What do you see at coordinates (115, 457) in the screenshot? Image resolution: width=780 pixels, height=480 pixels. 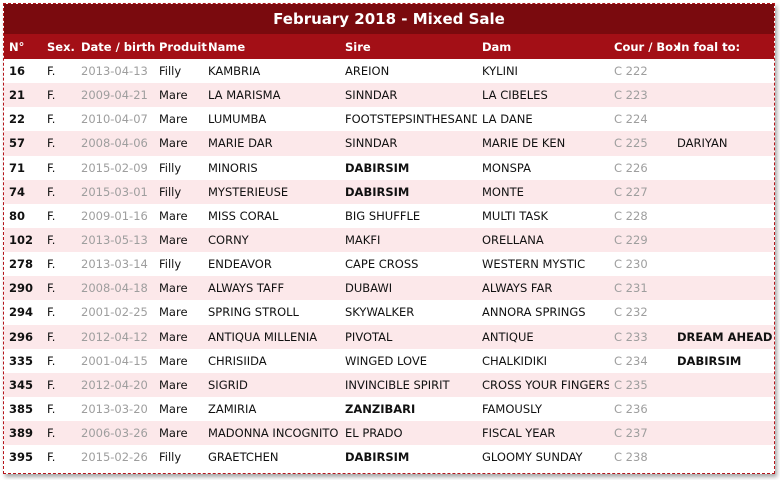 I see `cell-date-birth: 2015-02-26` at bounding box center [115, 457].